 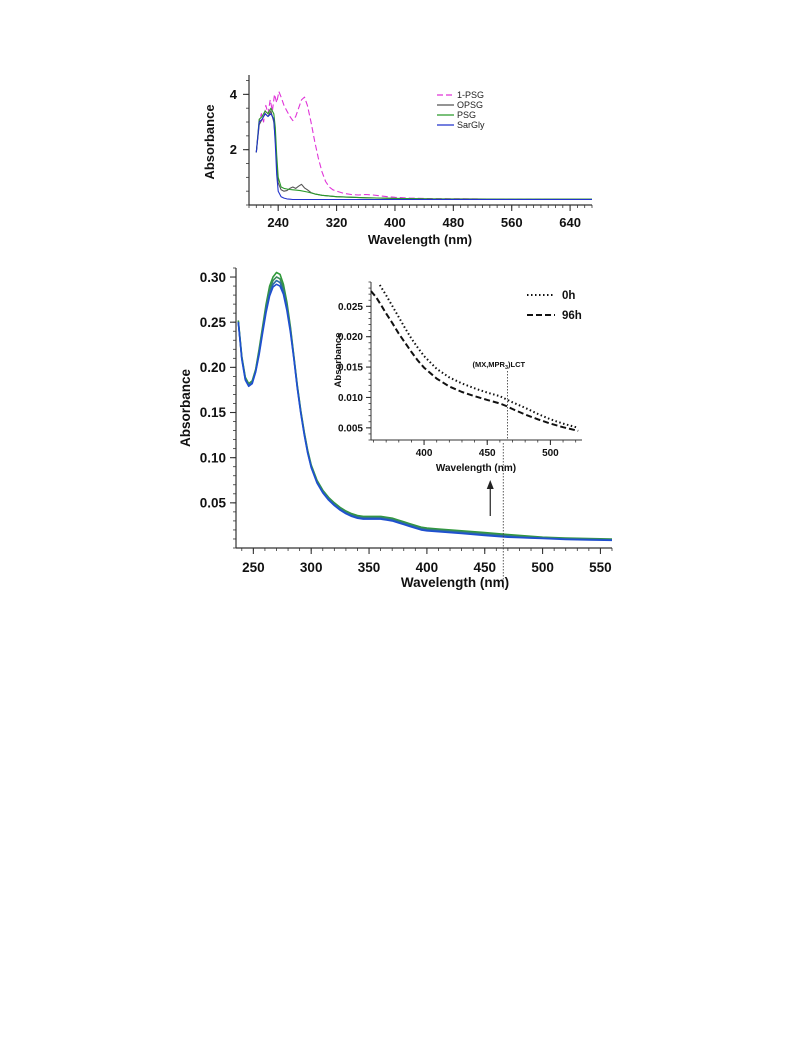 I want to click on c1-x-tick-label: 320, so click(x=337, y=222).